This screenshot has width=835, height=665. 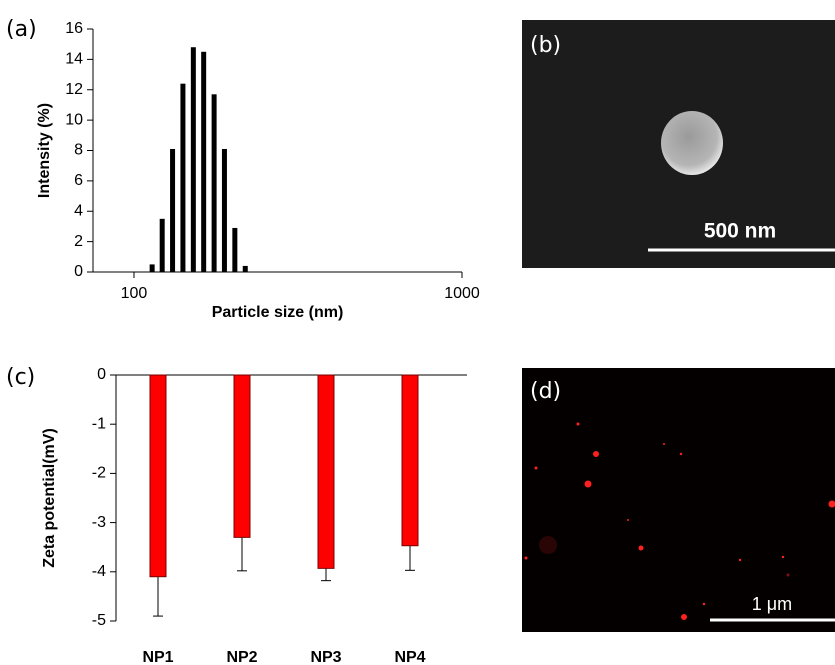 I want to click on dots, so click(x=679, y=521).